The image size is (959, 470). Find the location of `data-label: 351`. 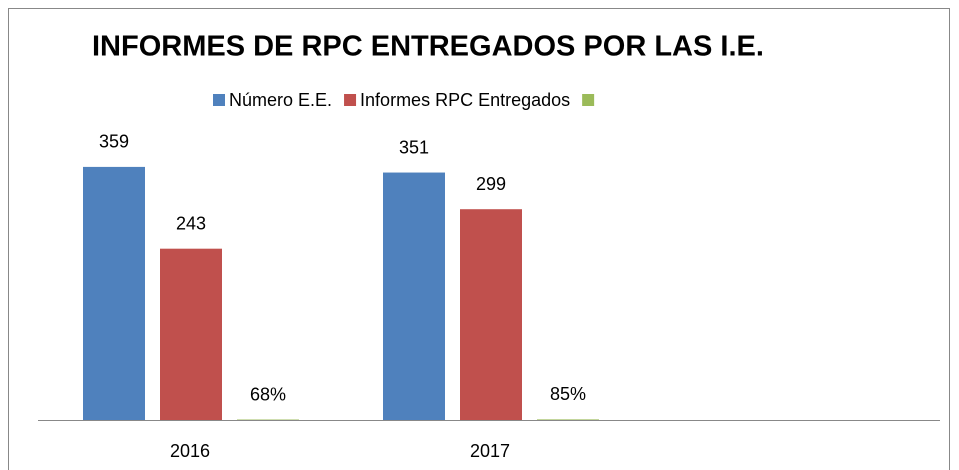

data-label: 351 is located at coordinates (414, 147).